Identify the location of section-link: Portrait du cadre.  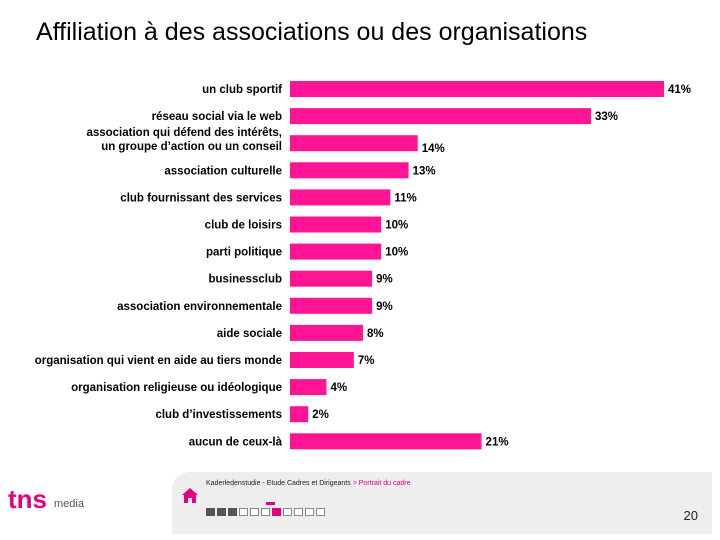
(384, 483).